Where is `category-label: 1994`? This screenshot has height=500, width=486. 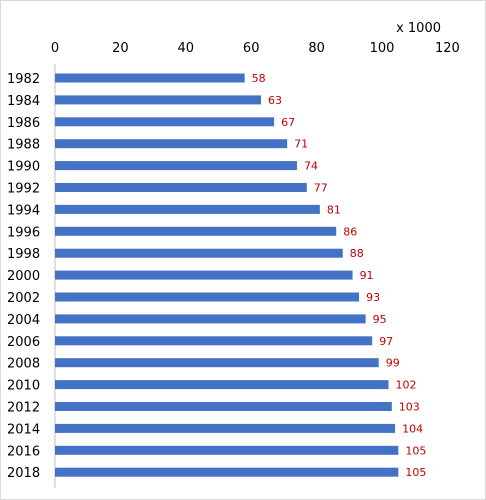 category-label: 1994 is located at coordinates (23, 210).